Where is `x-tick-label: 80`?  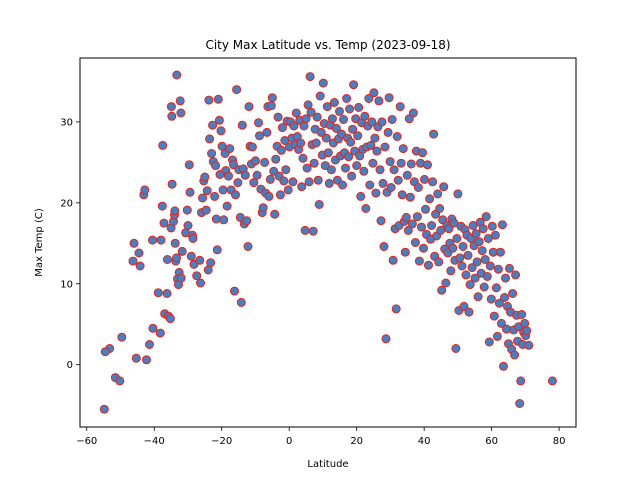 x-tick-label: 80 is located at coordinates (559, 441).